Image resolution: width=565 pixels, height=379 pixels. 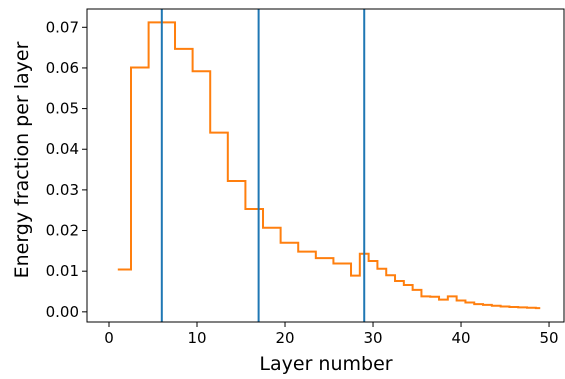 What do you see at coordinates (196, 338) in the screenshot?
I see `x-tick-label: 10` at bounding box center [196, 338].